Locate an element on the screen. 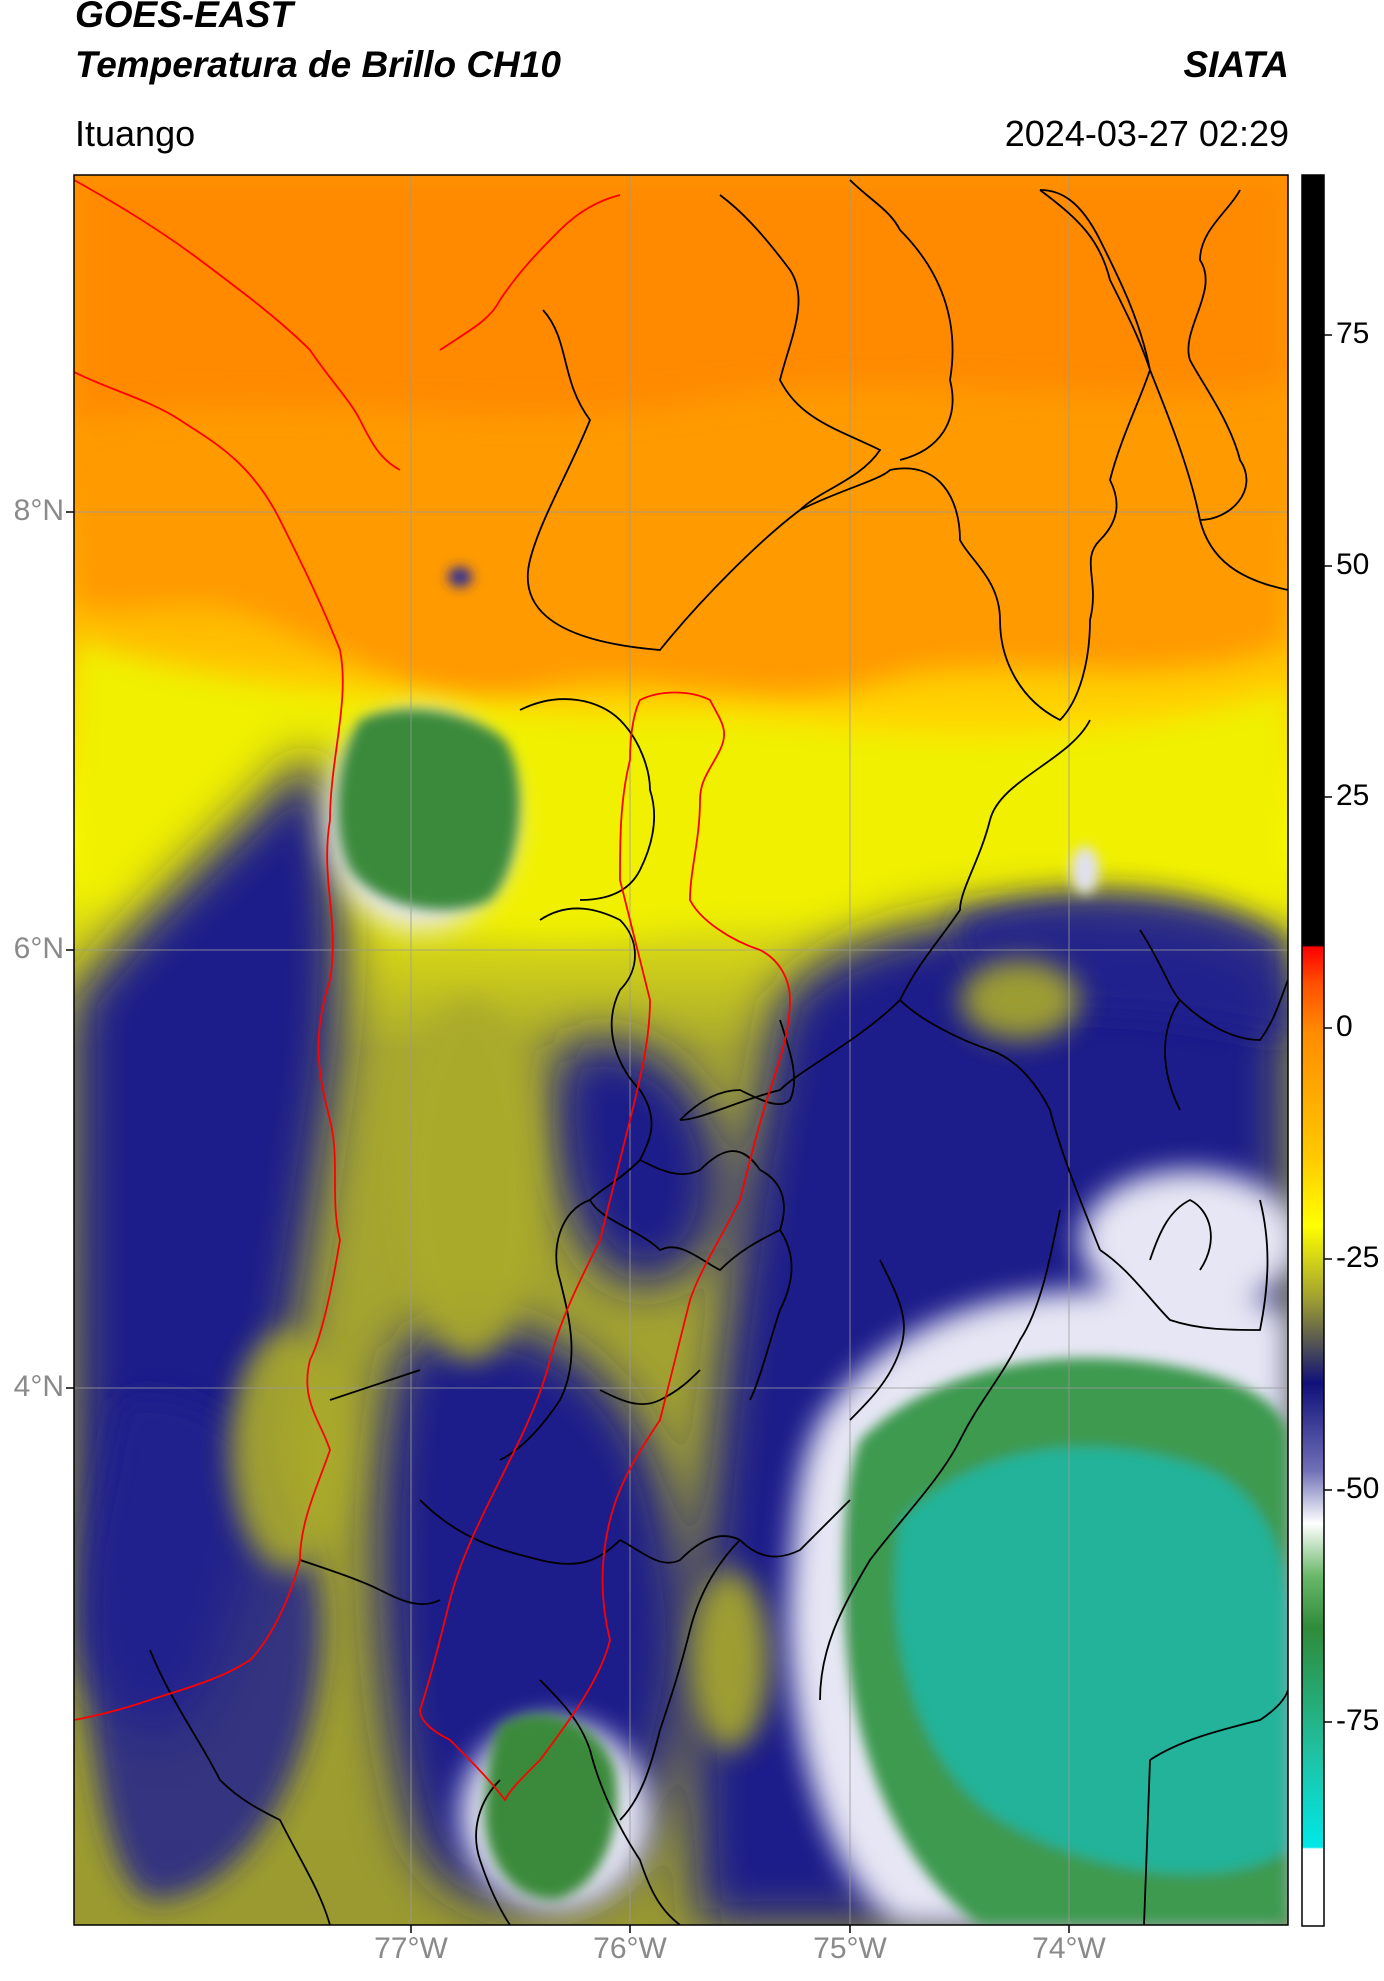 The width and height of the screenshot is (1384, 1981). lon-label-74w: 74°W is located at coordinates (1069, 1948).